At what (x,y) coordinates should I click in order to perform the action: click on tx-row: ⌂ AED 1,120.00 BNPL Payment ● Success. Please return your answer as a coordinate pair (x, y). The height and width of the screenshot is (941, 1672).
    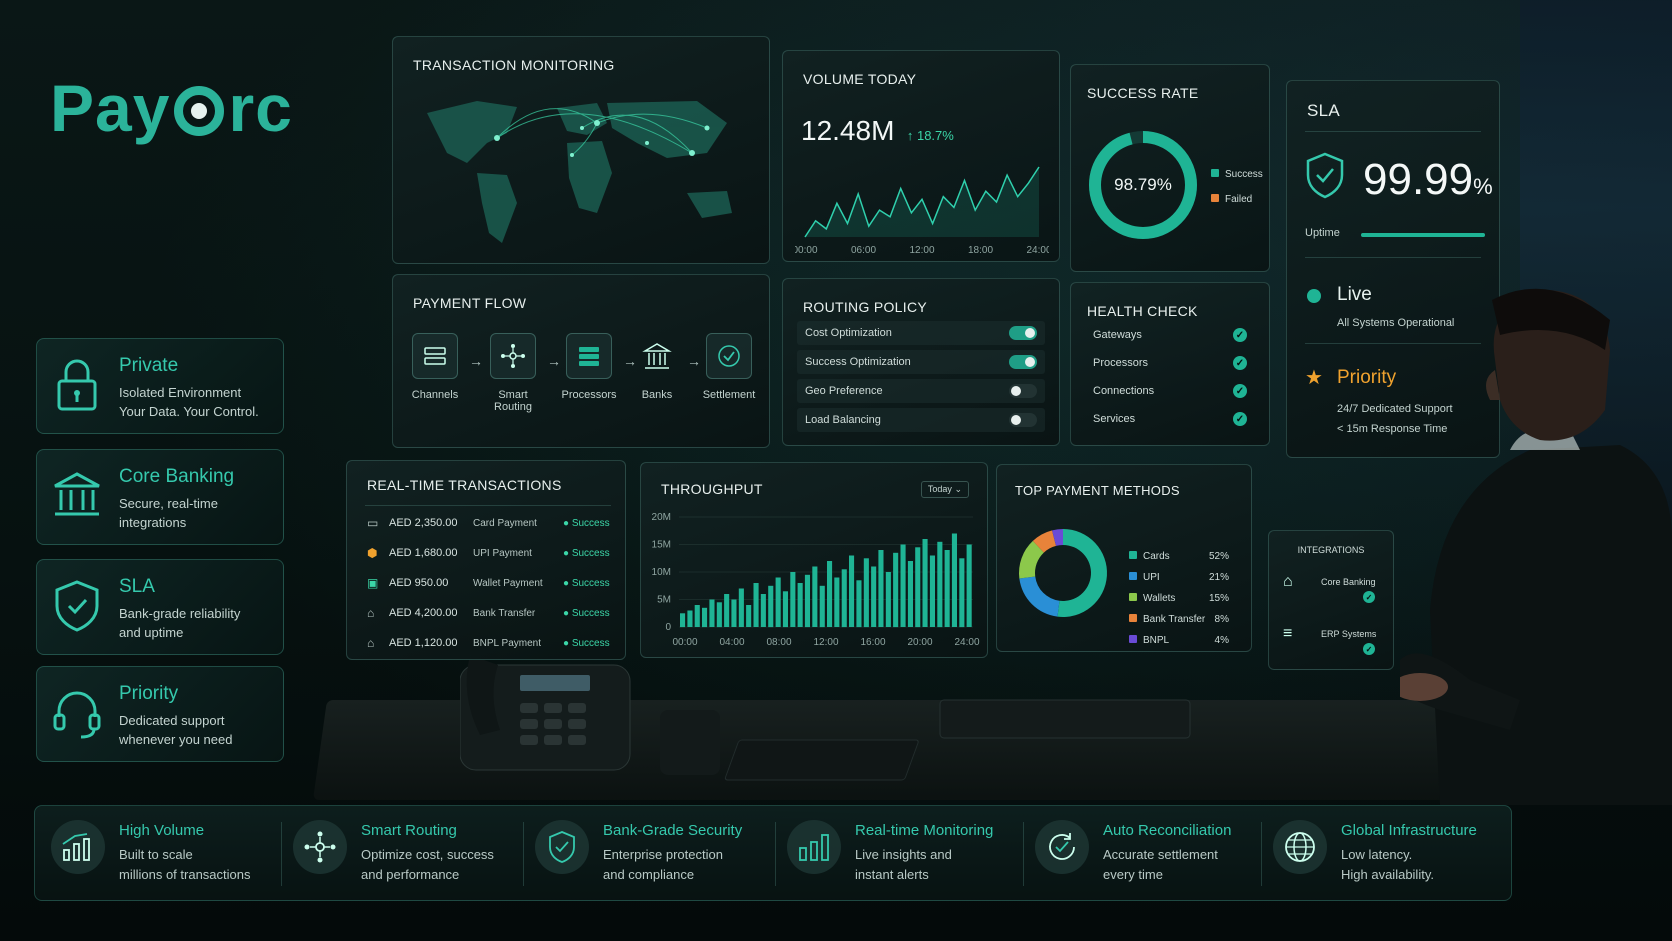
    Looking at the image, I should click on (489, 643).